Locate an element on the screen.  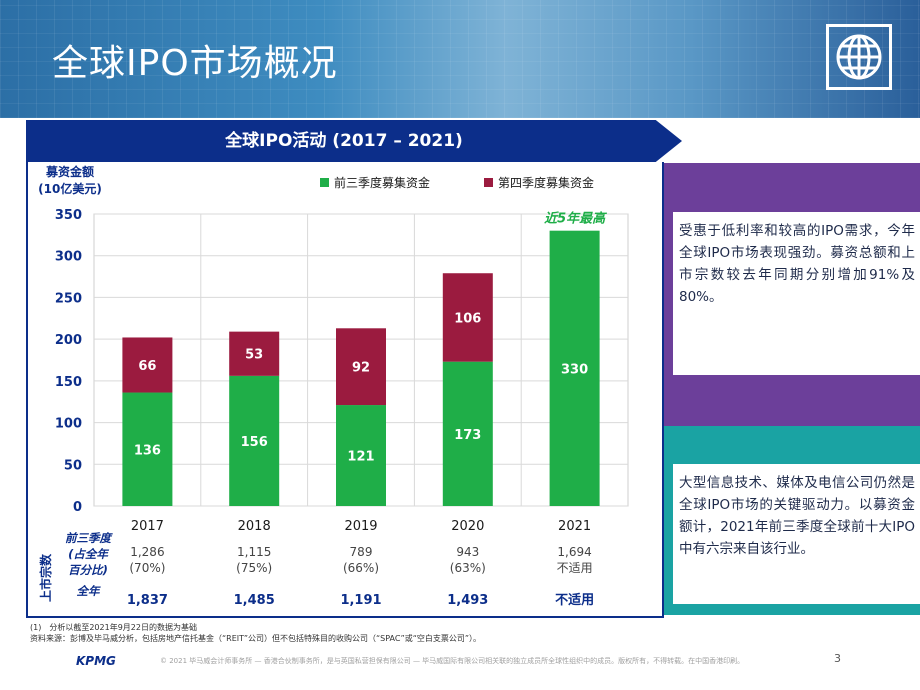
chart-annotation: 近5年最高 is located at coordinates (575, 219).